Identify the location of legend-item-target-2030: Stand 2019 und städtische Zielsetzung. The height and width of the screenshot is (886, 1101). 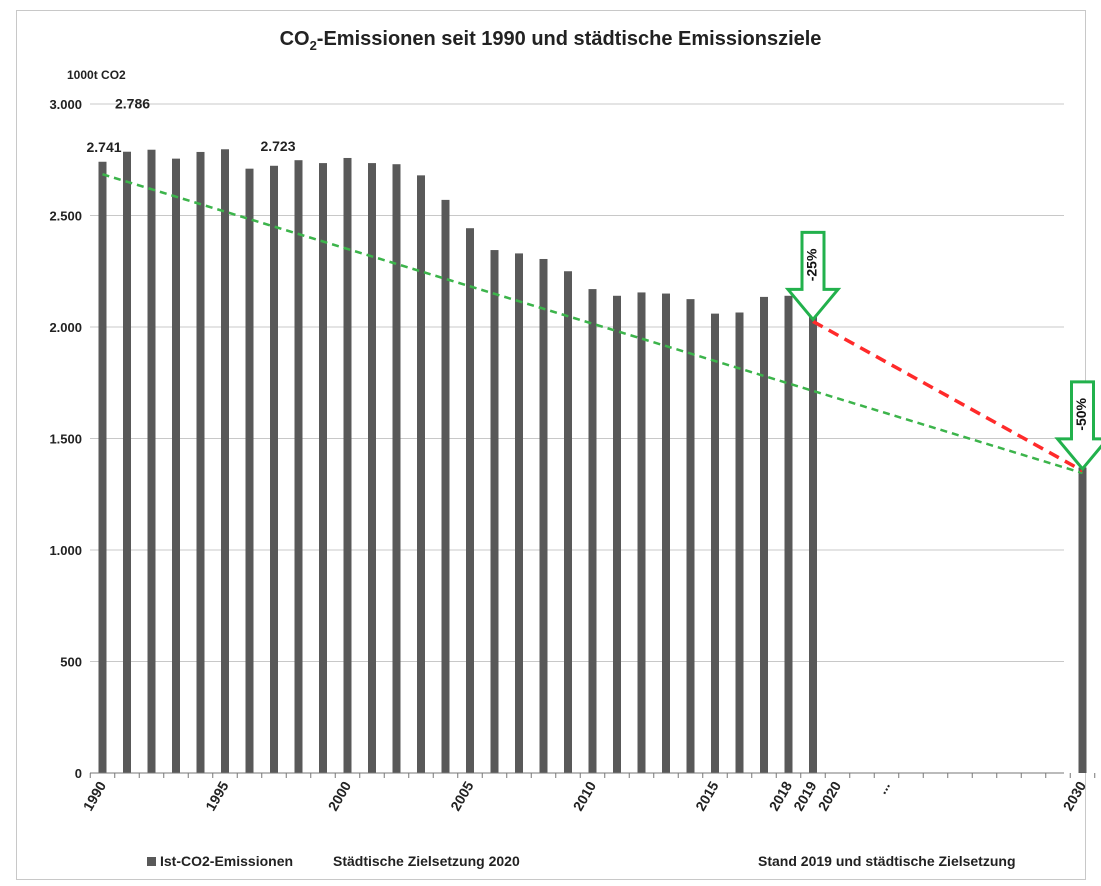
(887, 861).